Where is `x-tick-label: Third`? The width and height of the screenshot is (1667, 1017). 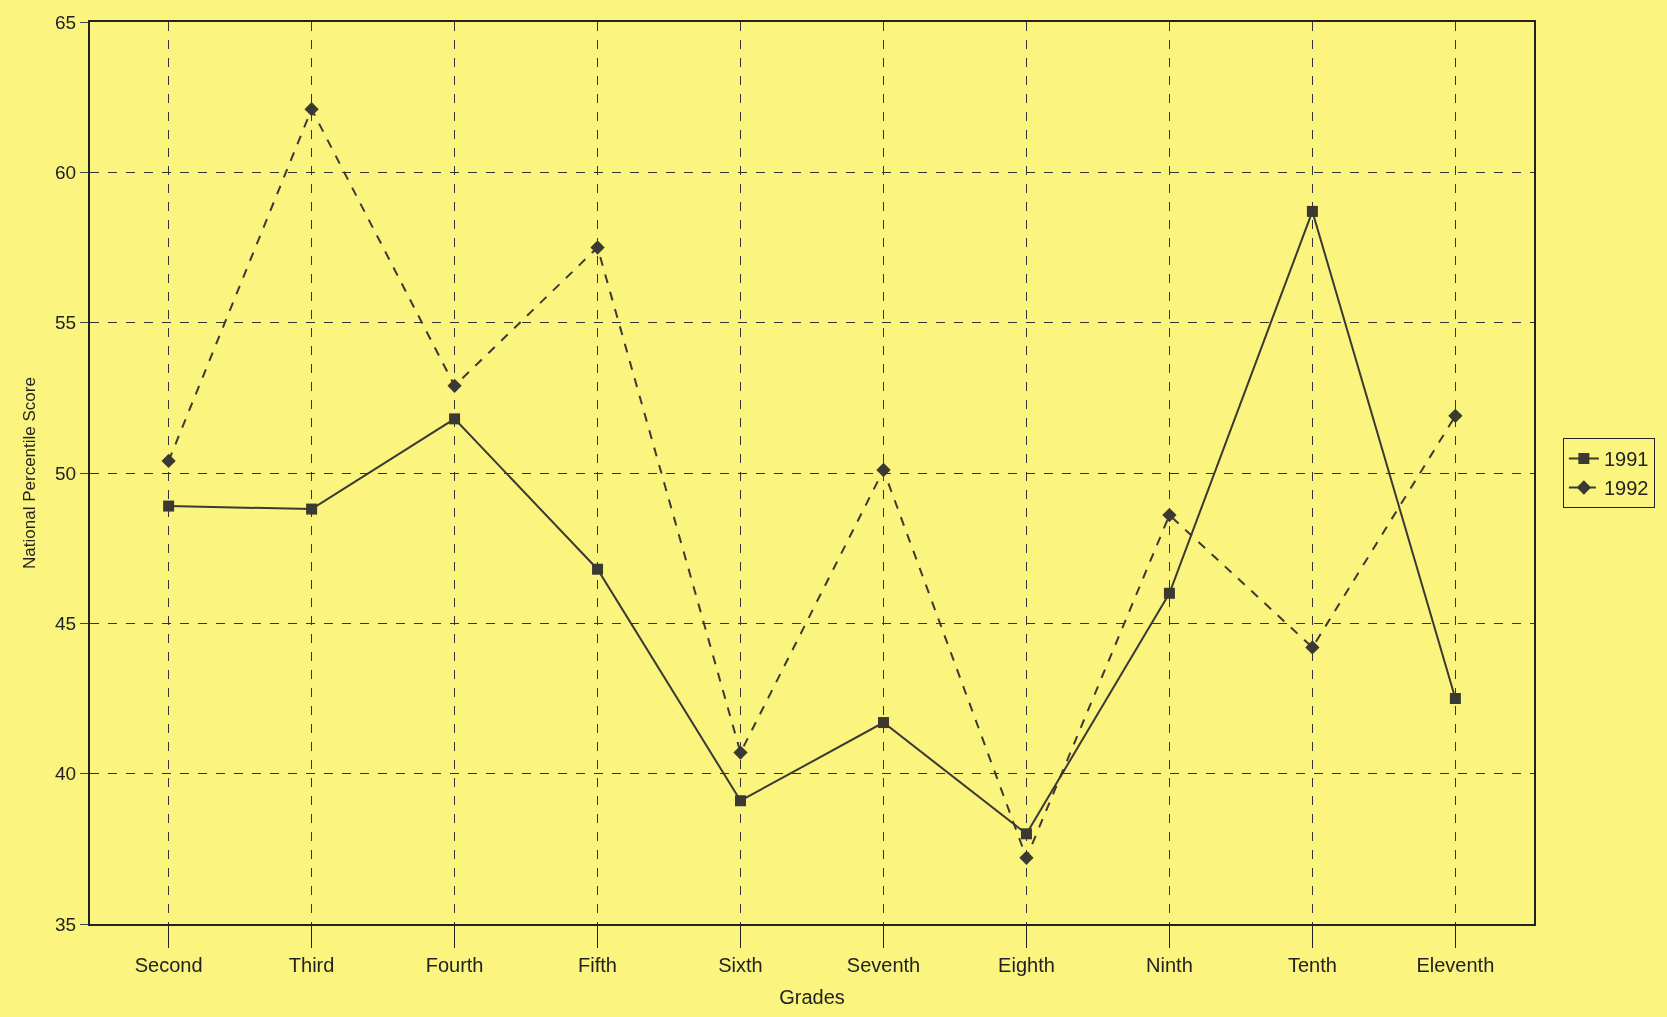
x-tick-label: Third is located at coordinates (311, 965).